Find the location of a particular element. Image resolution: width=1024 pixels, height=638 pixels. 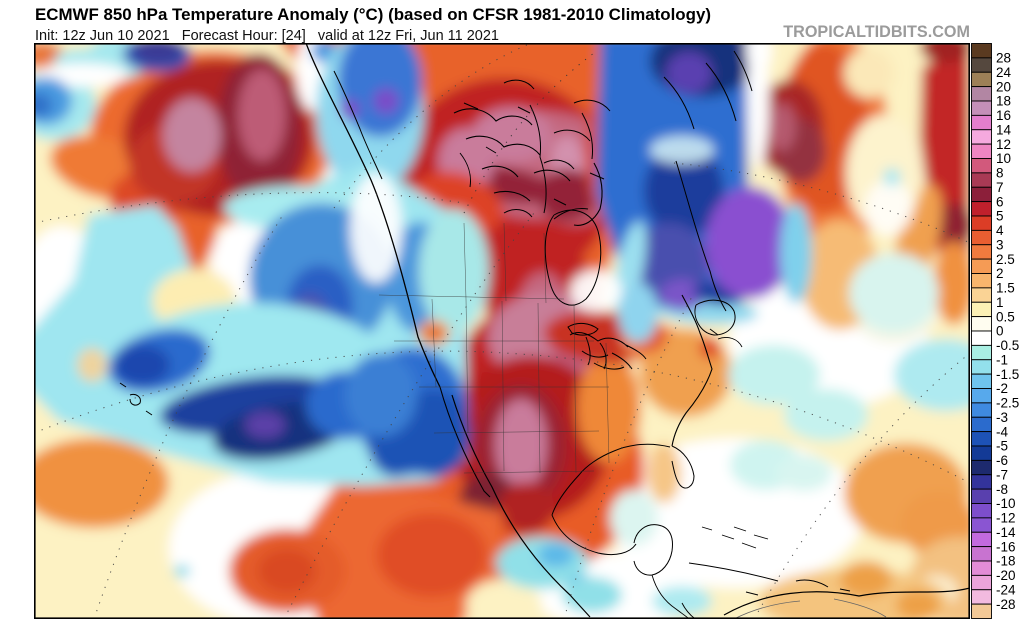

svg-text: 18 is located at coordinates (1003, 101).